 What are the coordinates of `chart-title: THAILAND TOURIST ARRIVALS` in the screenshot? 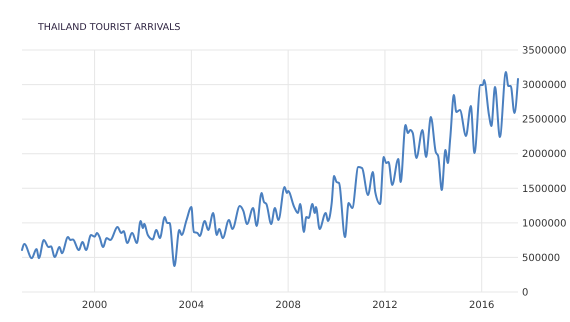 It's located at (108, 27).